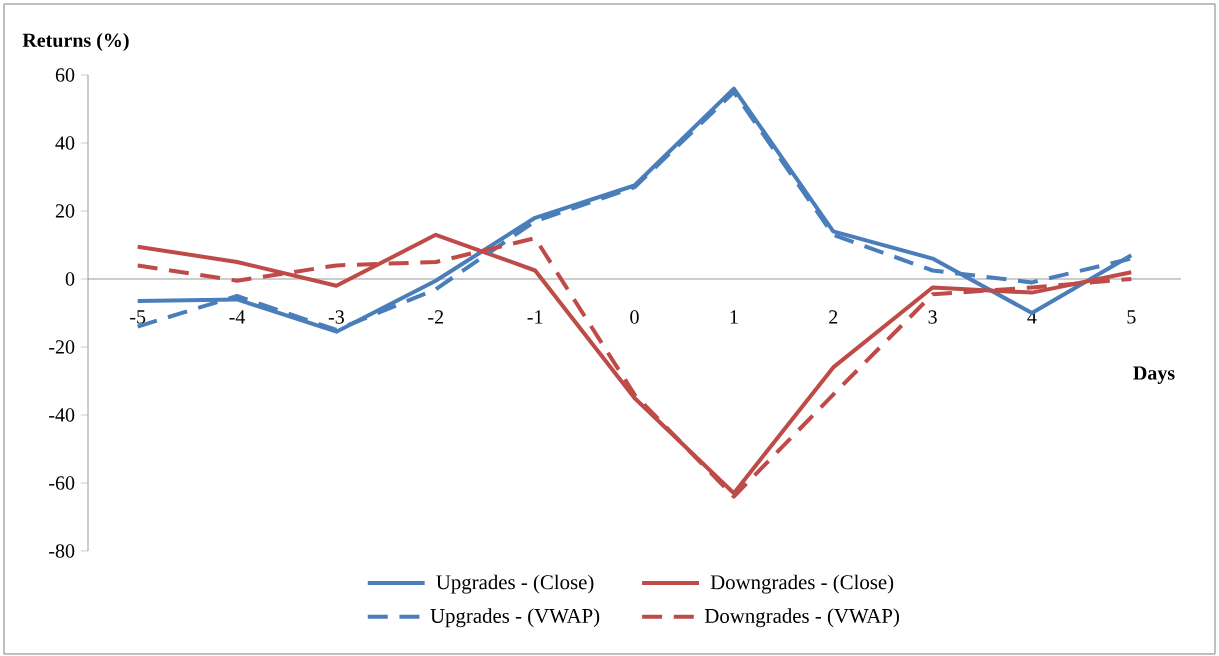  What do you see at coordinates (62, 551) in the screenshot?
I see `y-tick-label: -80` at bounding box center [62, 551].